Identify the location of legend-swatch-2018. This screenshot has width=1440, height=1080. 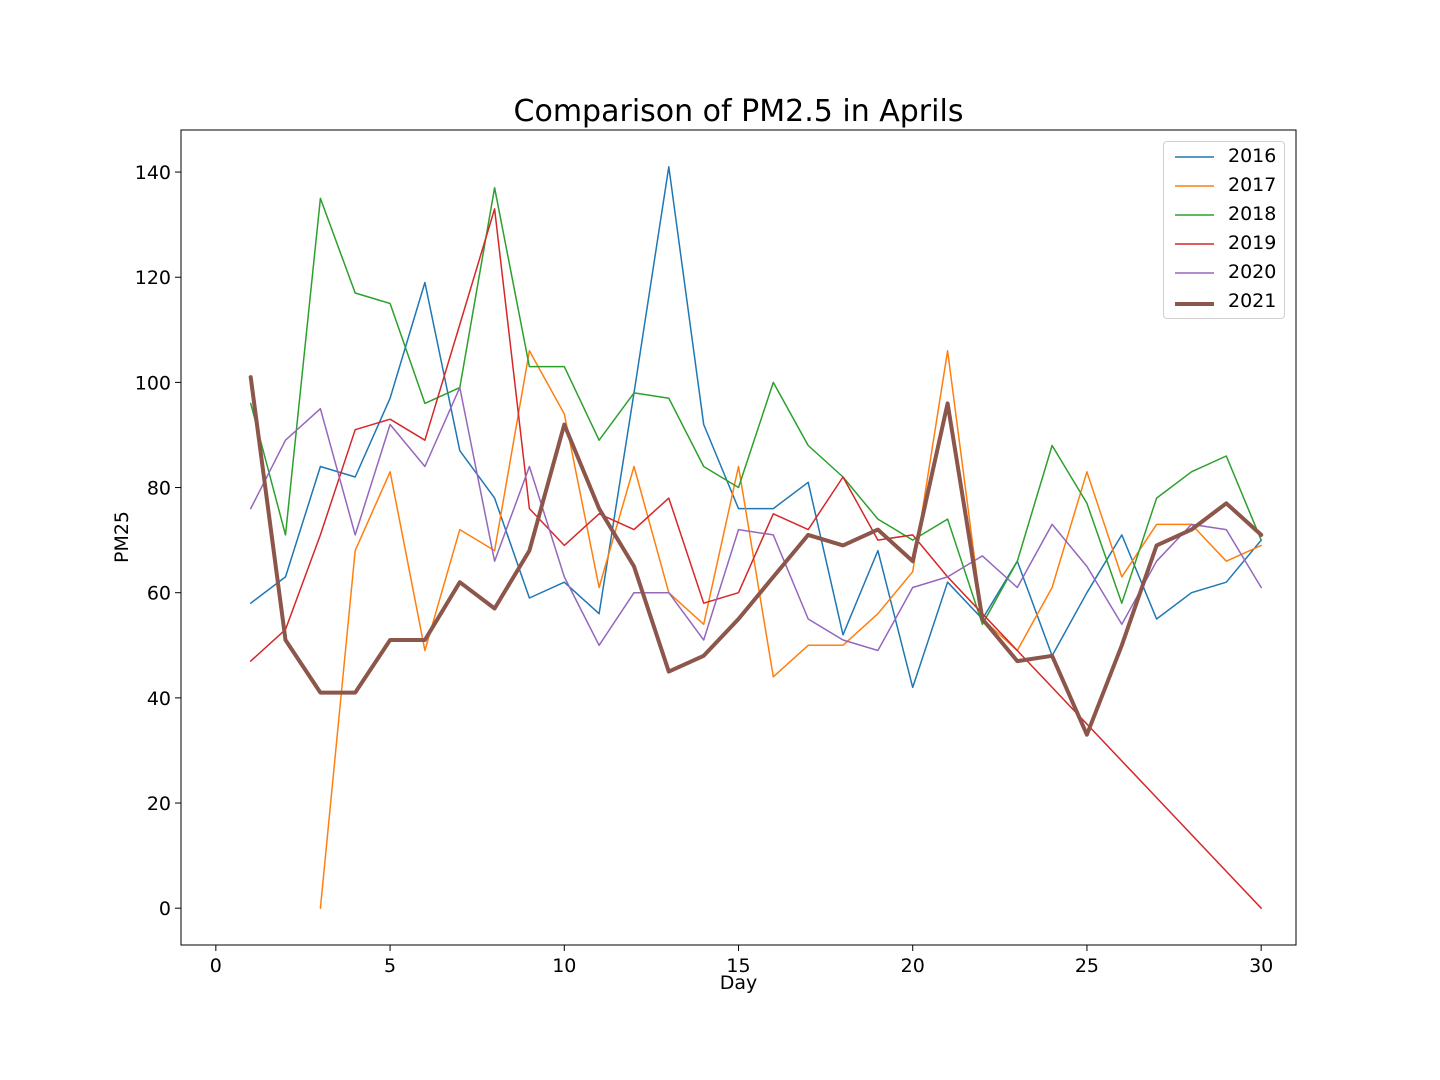
(1194, 215).